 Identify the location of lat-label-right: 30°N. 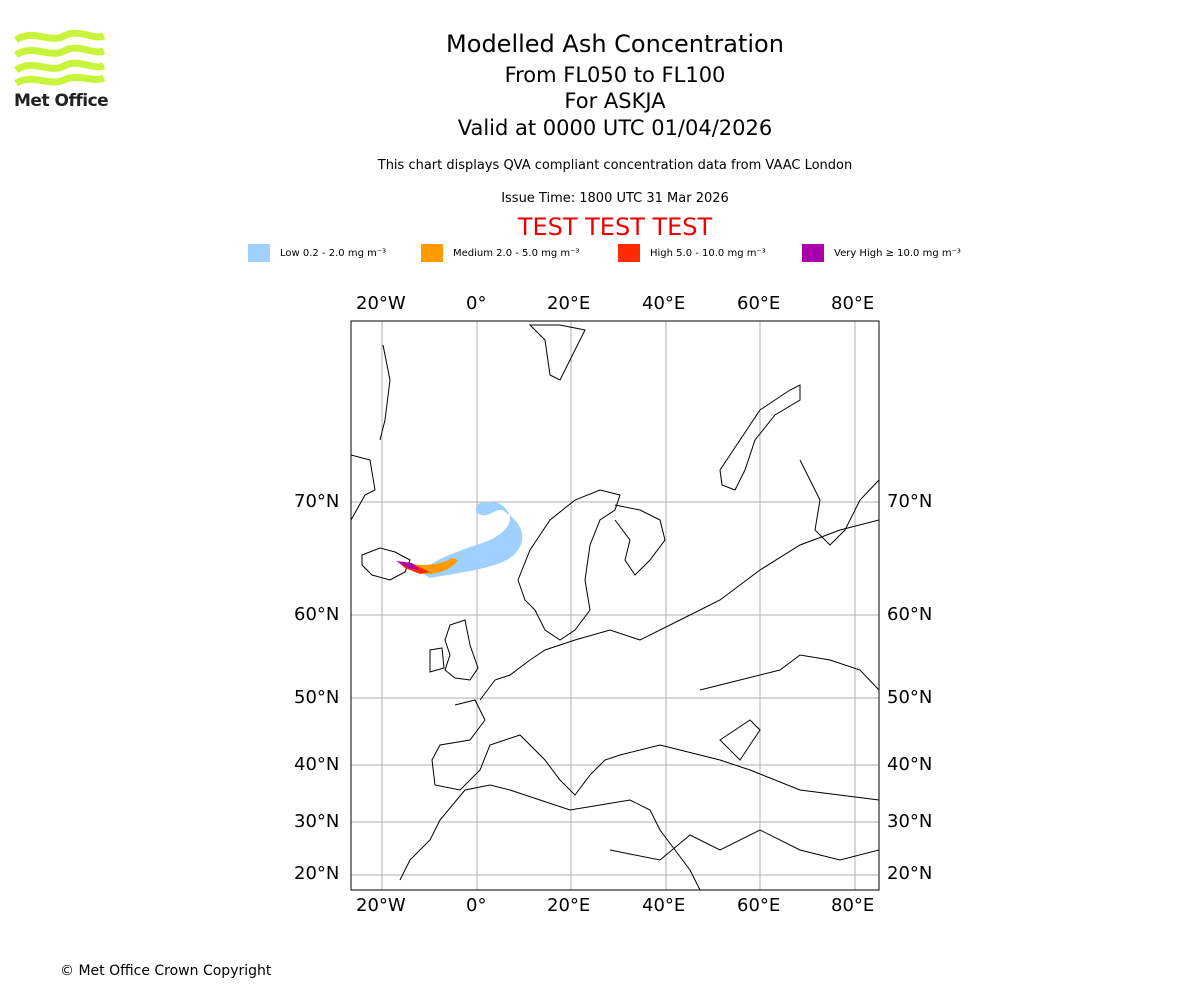
(910, 821).